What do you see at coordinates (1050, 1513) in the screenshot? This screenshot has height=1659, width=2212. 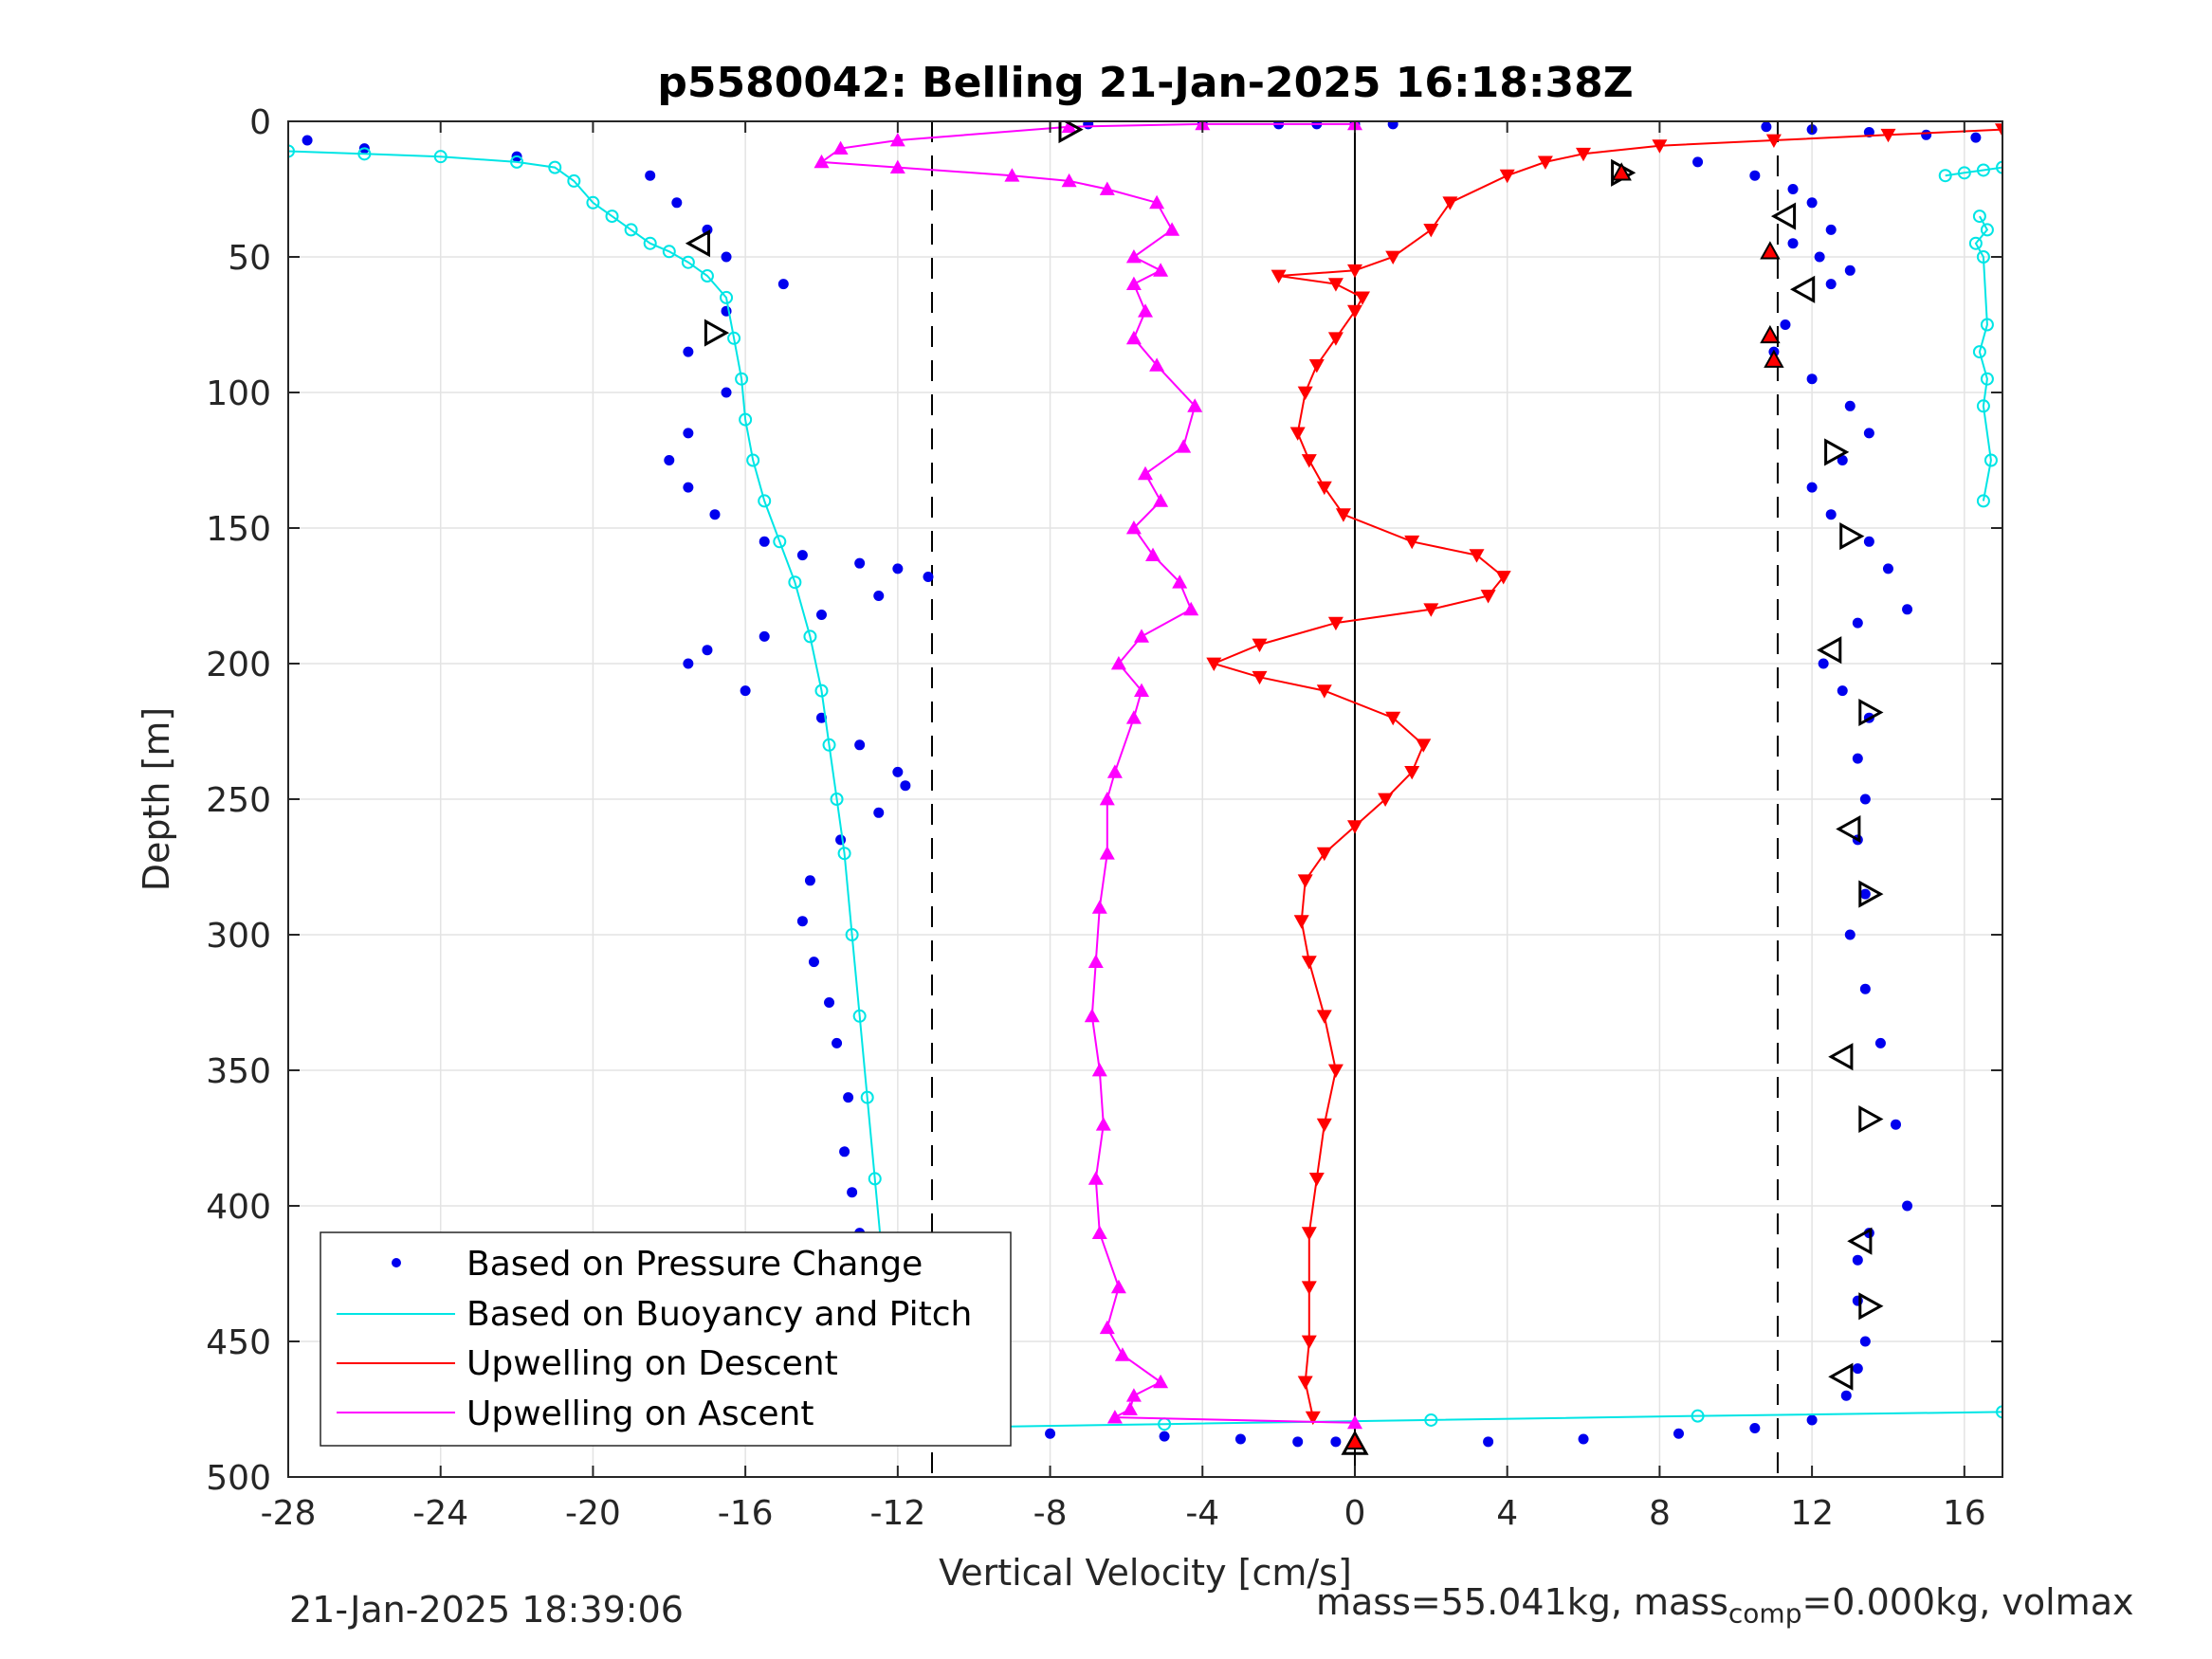 I see `x-tick-label: -8` at bounding box center [1050, 1513].